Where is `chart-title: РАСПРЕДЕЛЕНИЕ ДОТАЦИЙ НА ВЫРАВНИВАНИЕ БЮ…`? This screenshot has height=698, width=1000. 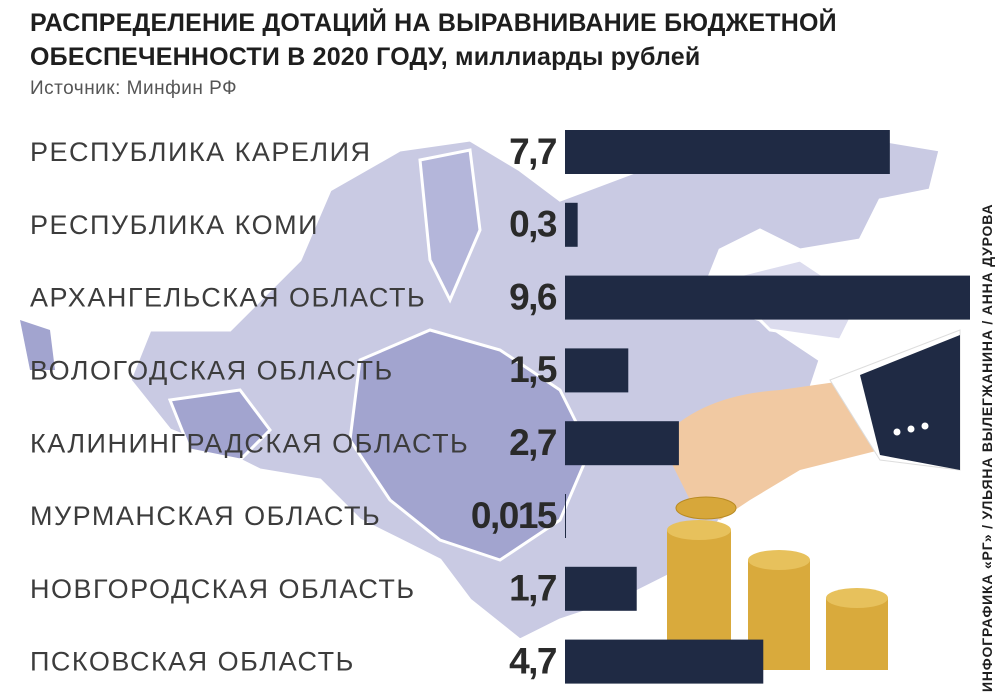 chart-title: РАСПРЕДЕЛЕНИЕ ДОТАЦИЙ НА ВЫРАВНИВАНИЕ БЮ… is located at coordinates (433, 40).